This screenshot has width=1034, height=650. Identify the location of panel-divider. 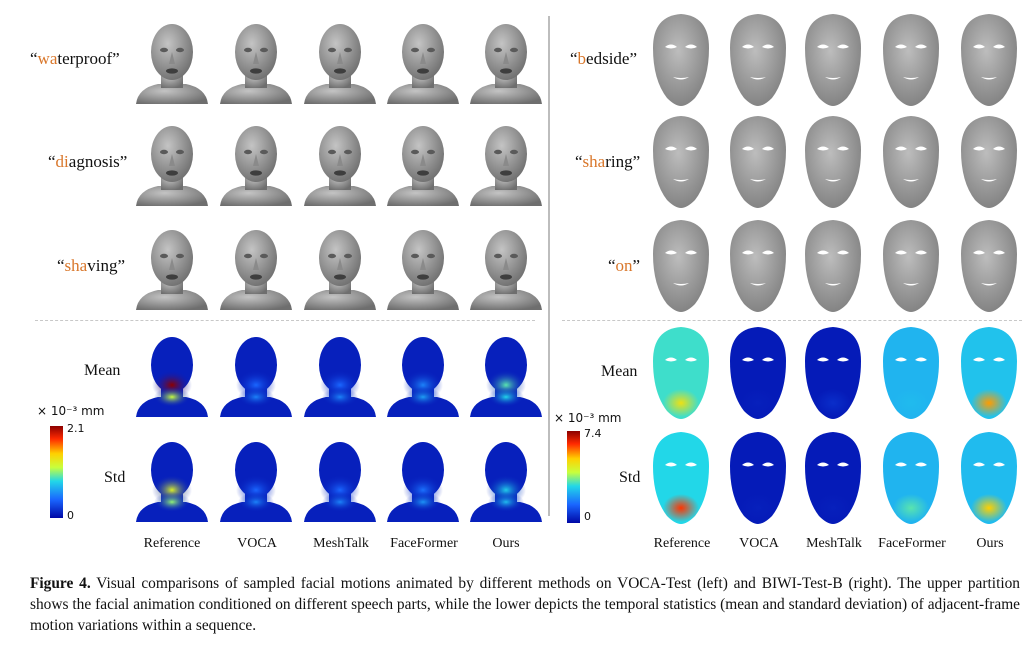
(549, 266).